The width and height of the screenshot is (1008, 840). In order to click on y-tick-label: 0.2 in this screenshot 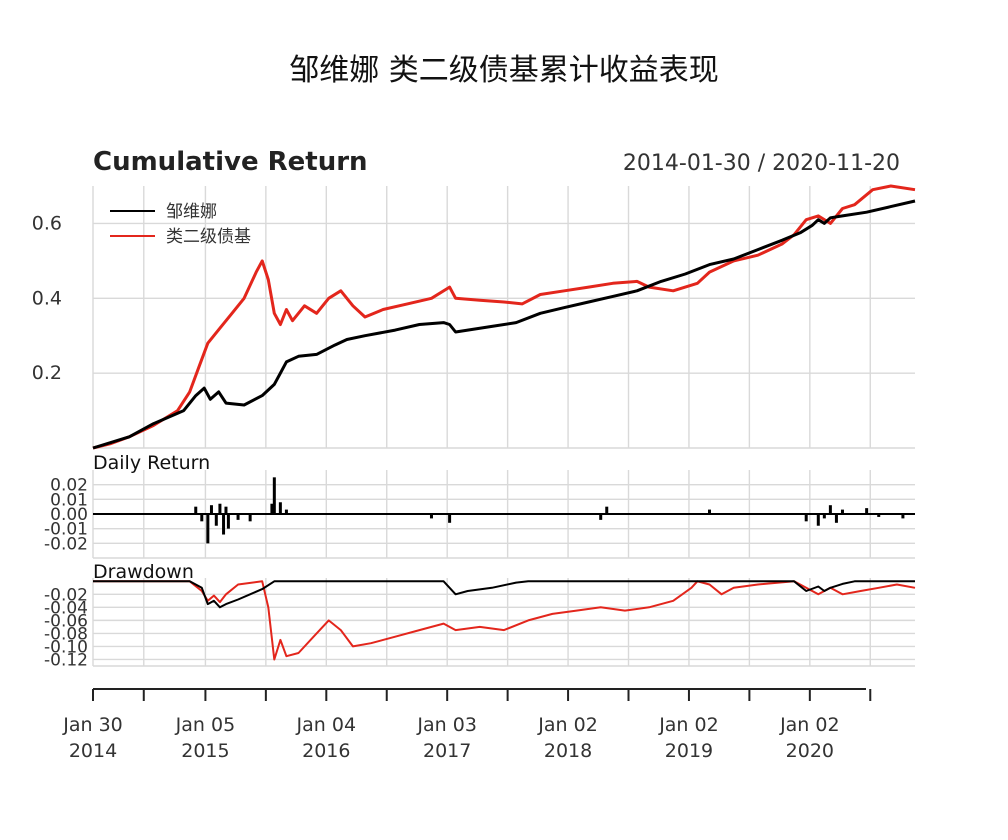, I will do `click(47, 373)`.